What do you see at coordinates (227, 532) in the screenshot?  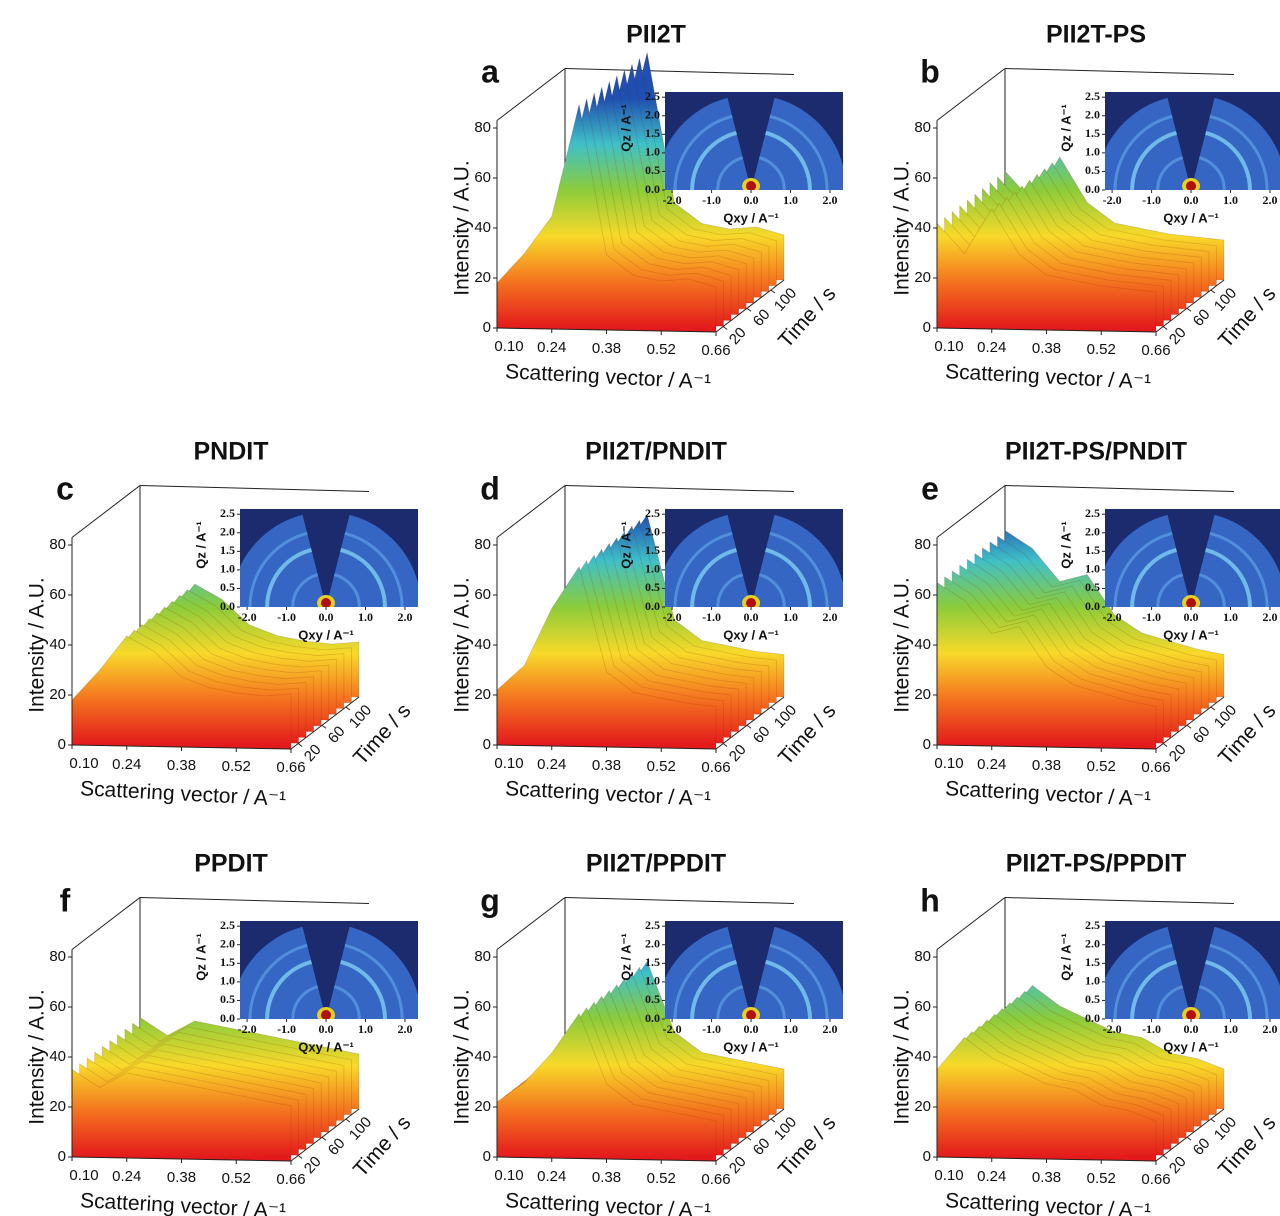 I see `inset-y-tick-label: 2.0` at bounding box center [227, 532].